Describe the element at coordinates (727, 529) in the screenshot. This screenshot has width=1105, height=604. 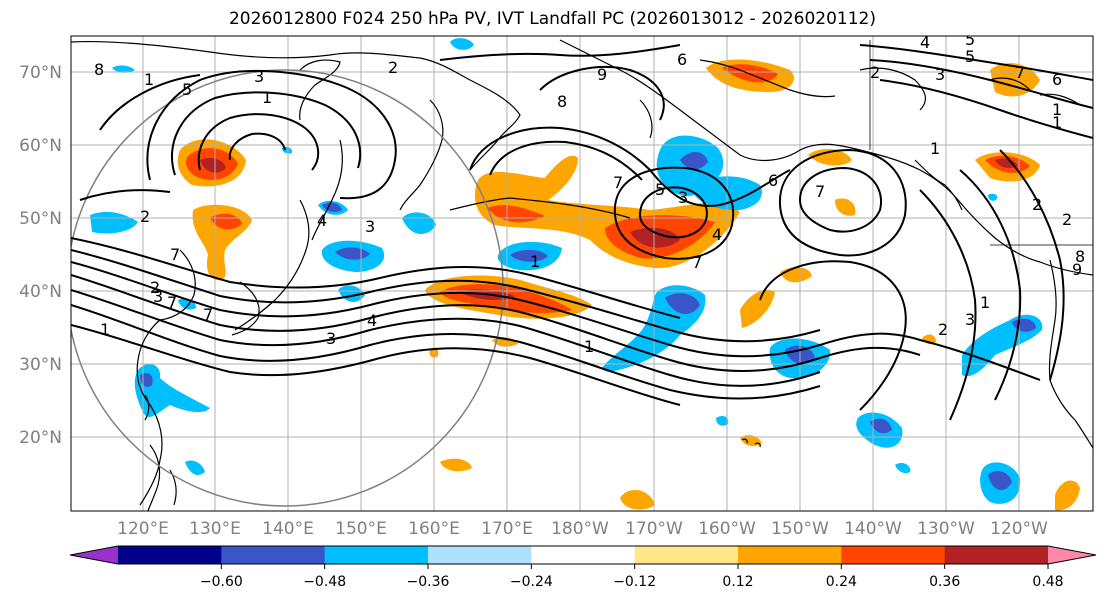
I see `lon-label: 160°W` at that location.